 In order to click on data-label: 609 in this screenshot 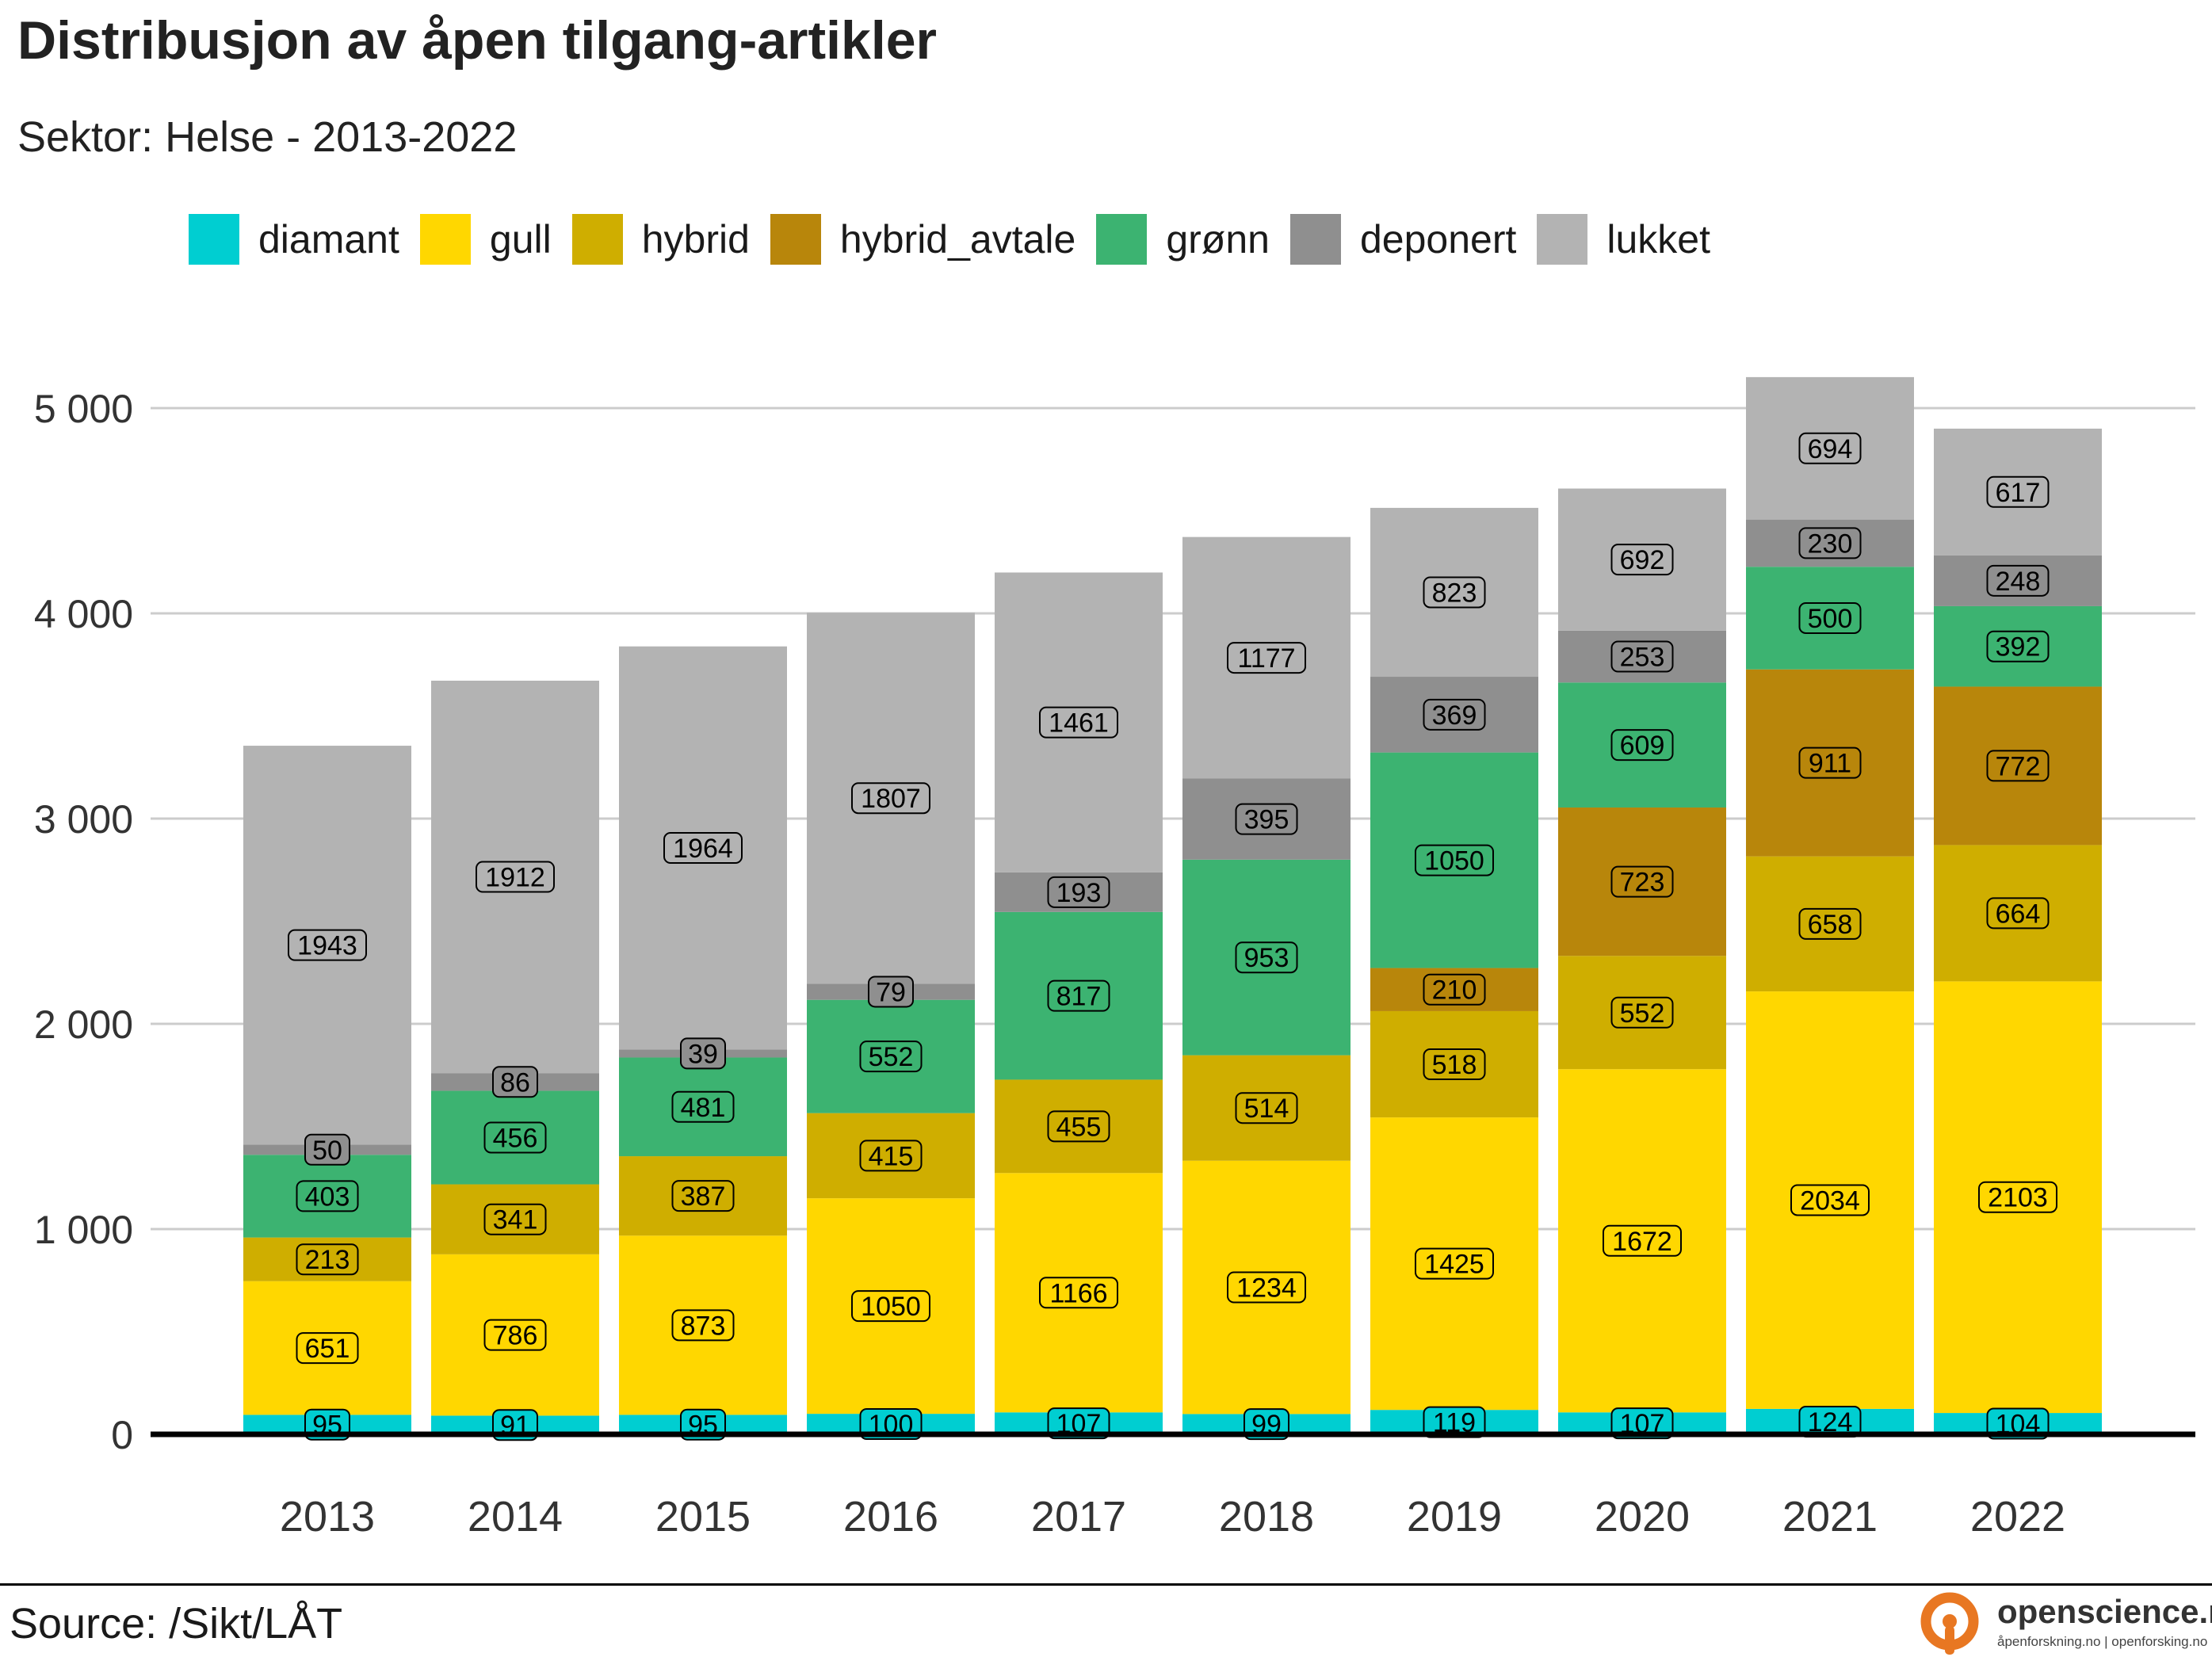, I will do `click(1642, 746)`.